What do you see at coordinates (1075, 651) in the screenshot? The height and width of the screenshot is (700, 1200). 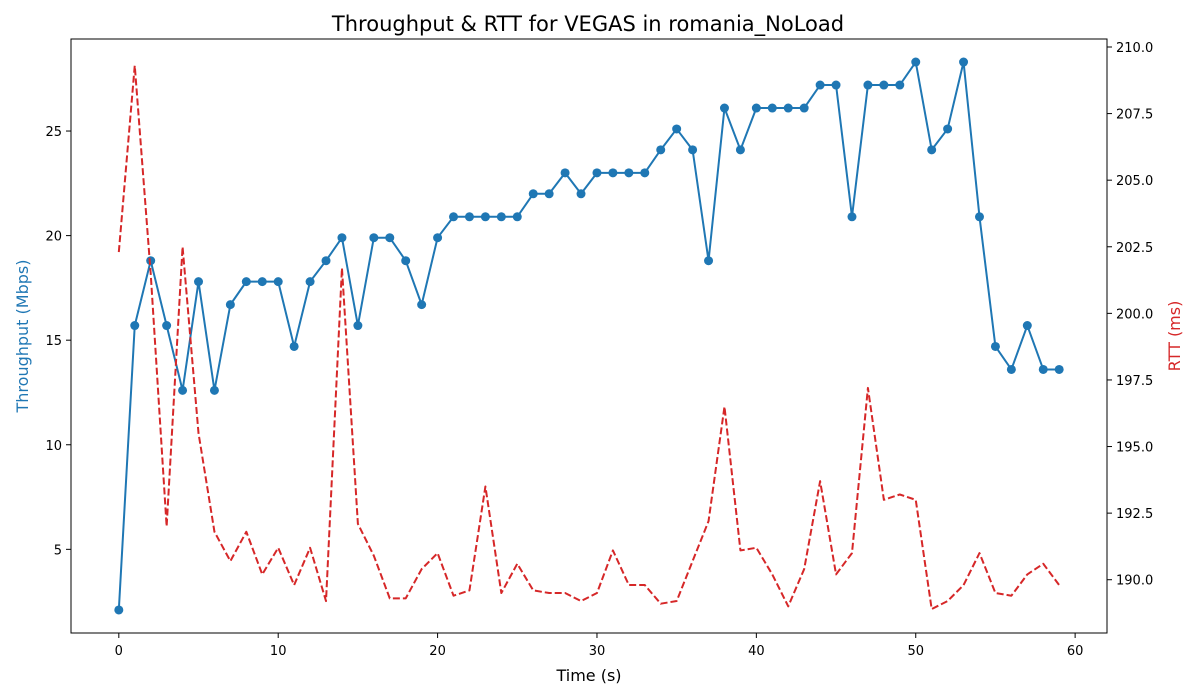 I see `x-tick-label: 60` at bounding box center [1075, 651].